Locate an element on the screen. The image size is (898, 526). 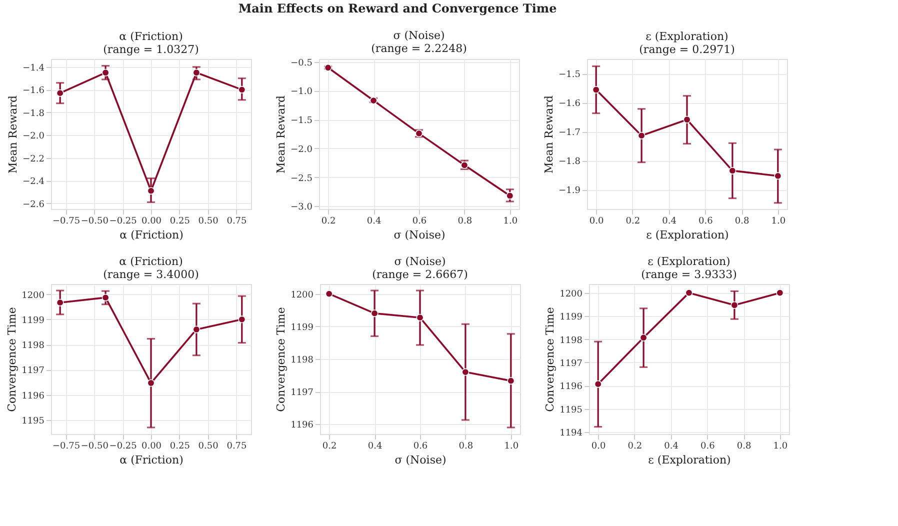
text: Main Effects on Reward and Convergence Time is located at coordinates (398, 8).